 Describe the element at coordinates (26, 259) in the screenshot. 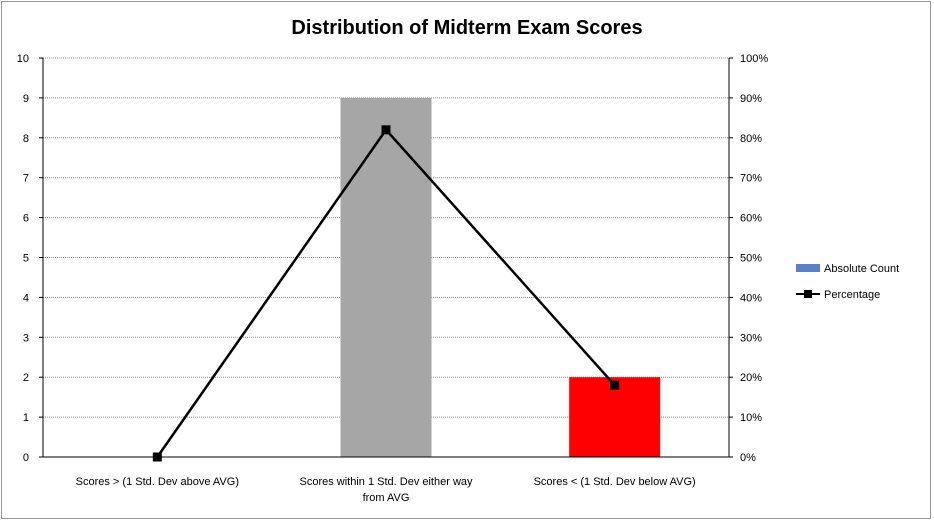

I see `left-tick-label: 5` at that location.